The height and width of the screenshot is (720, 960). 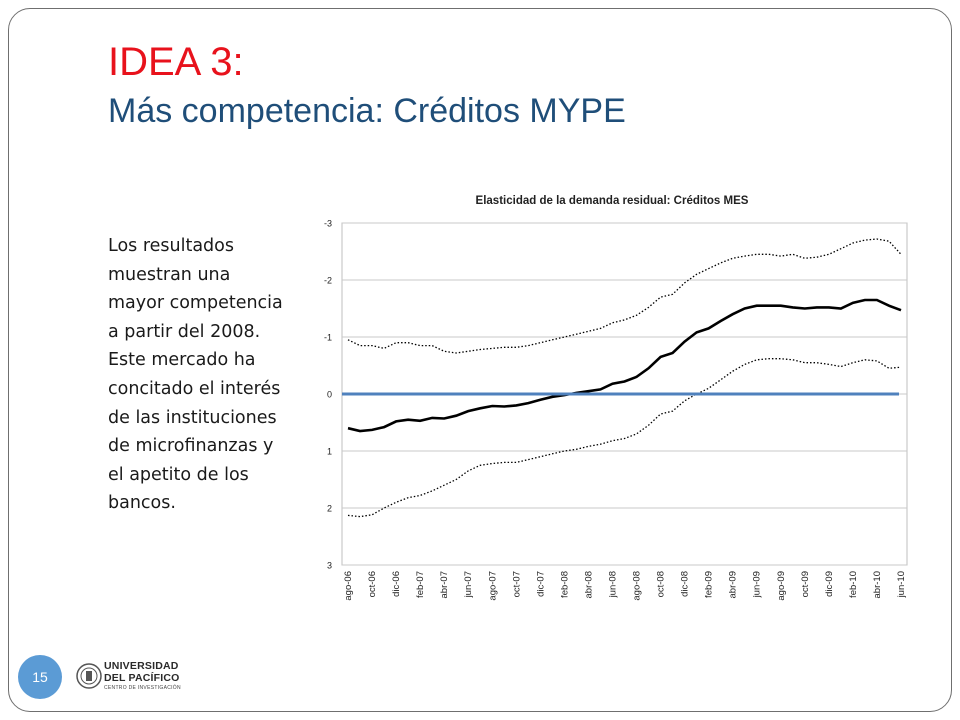 I want to click on slide-subtitle: Más competencia: Créditos MYPE, so click(x=367, y=111).